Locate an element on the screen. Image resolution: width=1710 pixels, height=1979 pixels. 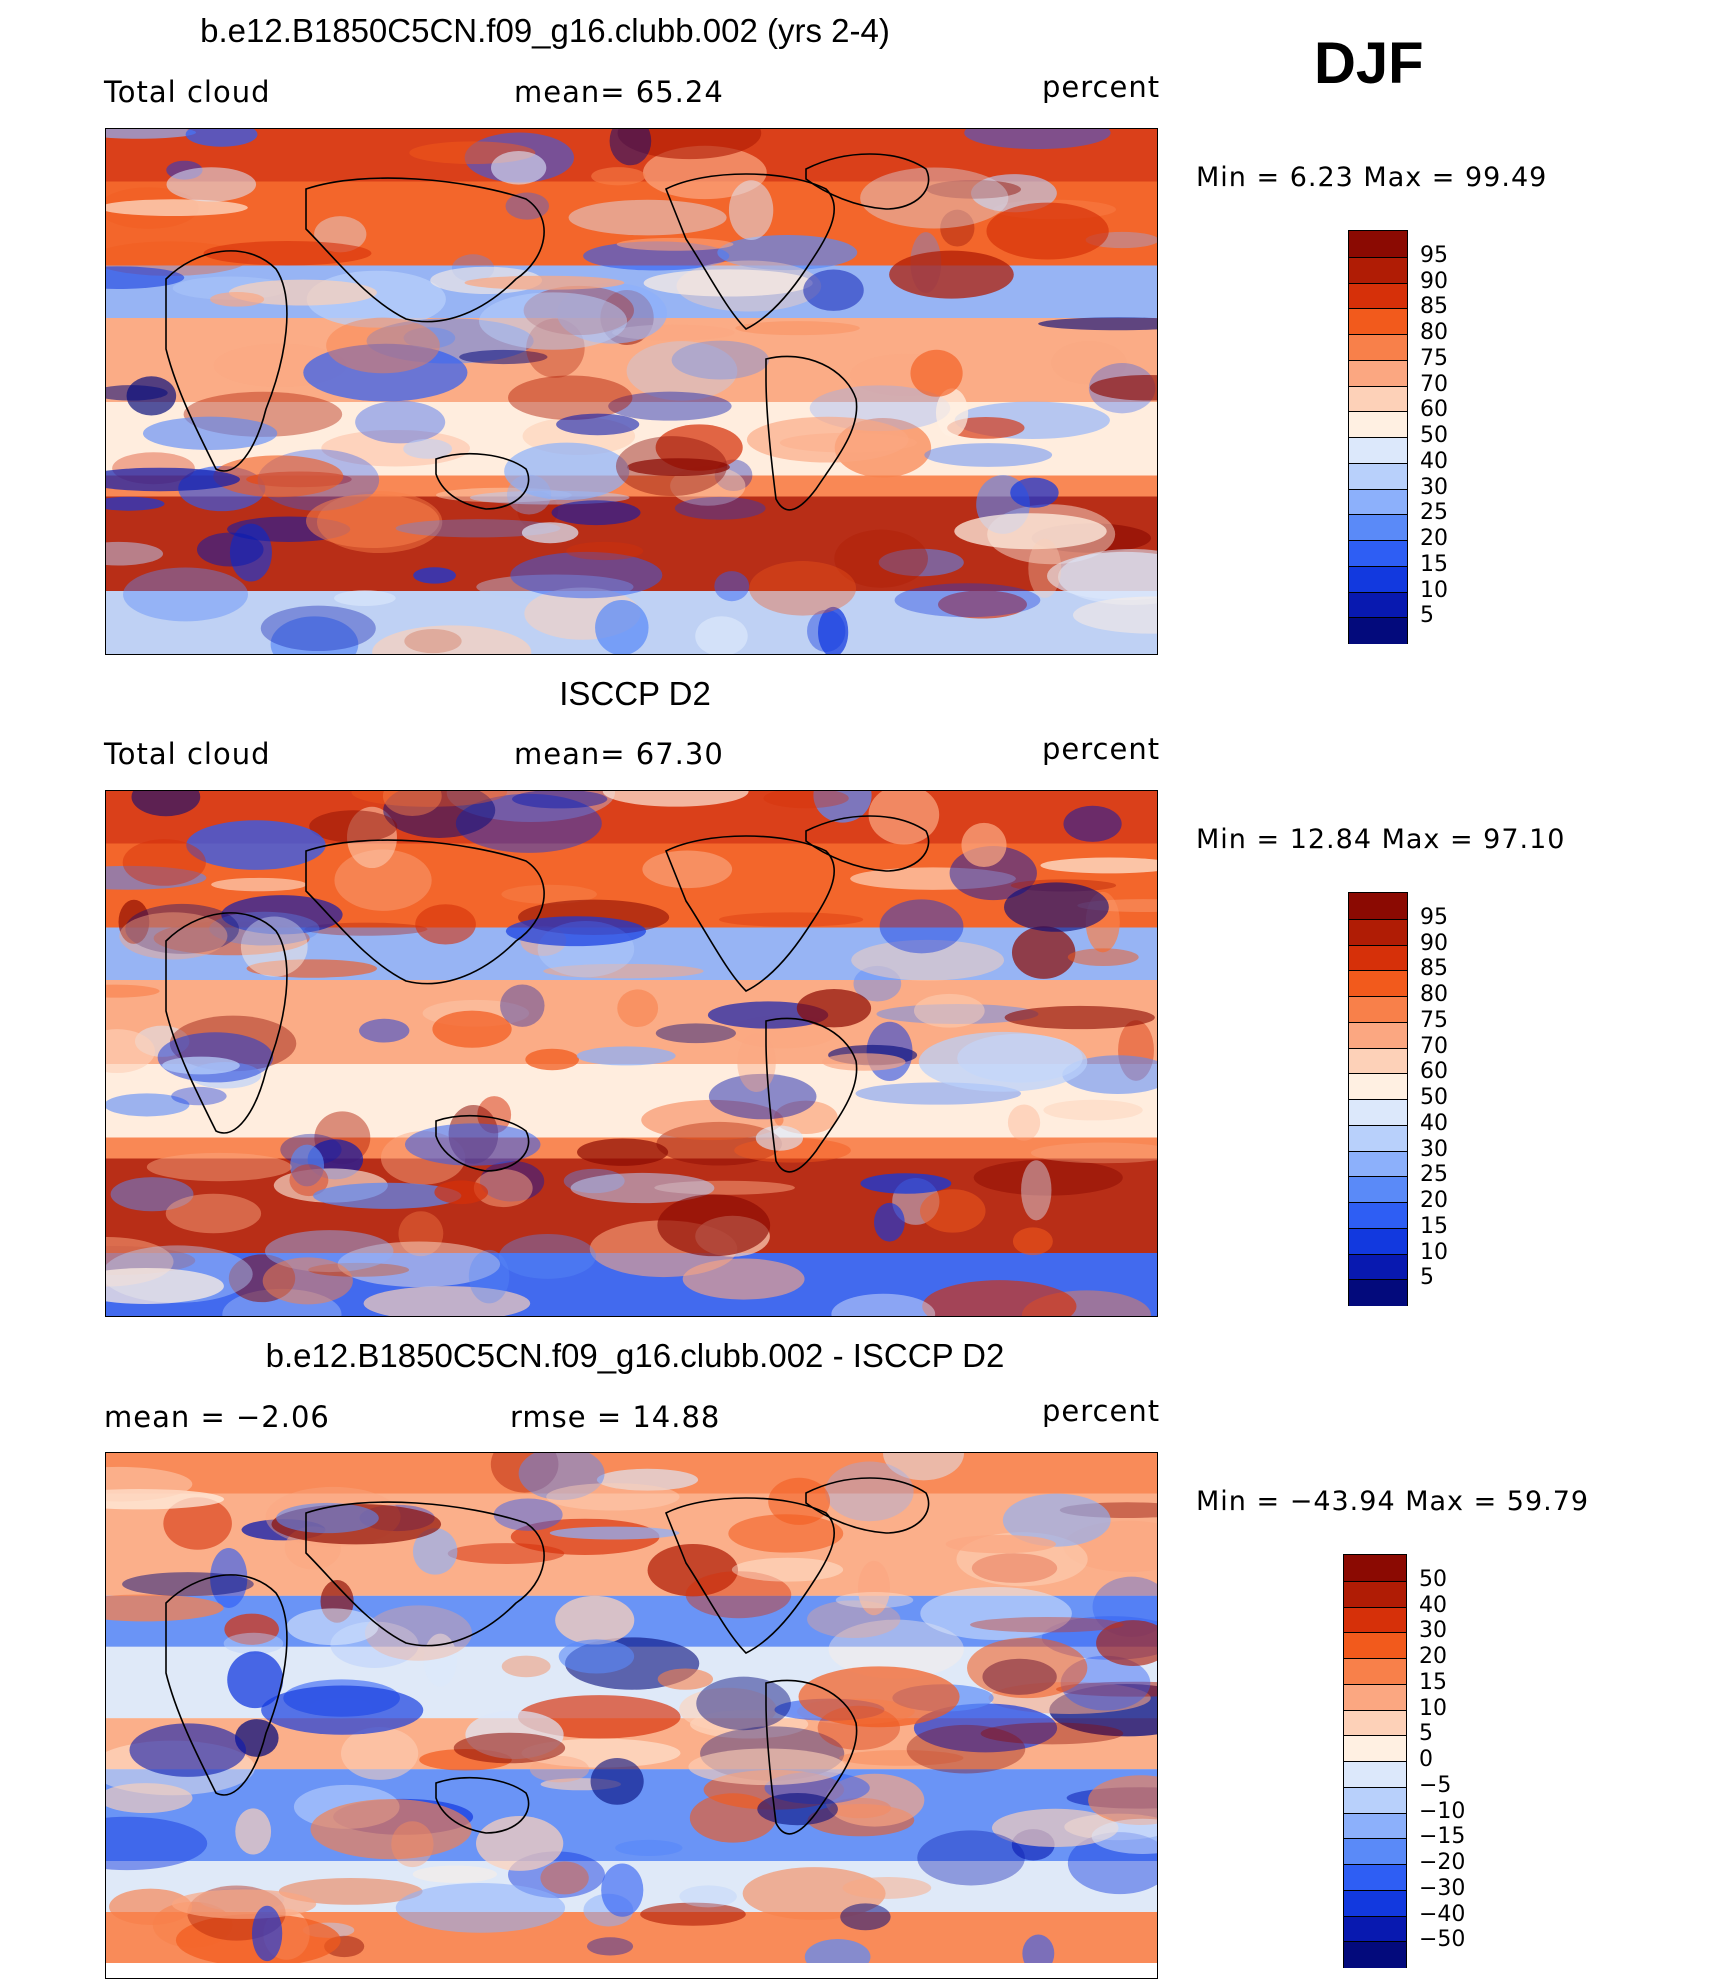
colorbar-tick-label: −30 is located at coordinates (1442, 1888).